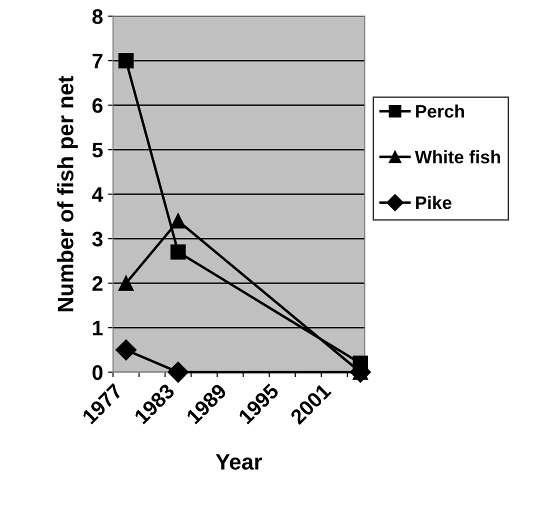 The width and height of the screenshot is (546, 522). Describe the element at coordinates (97, 105) in the screenshot. I see `y-tick-label: 6` at that location.